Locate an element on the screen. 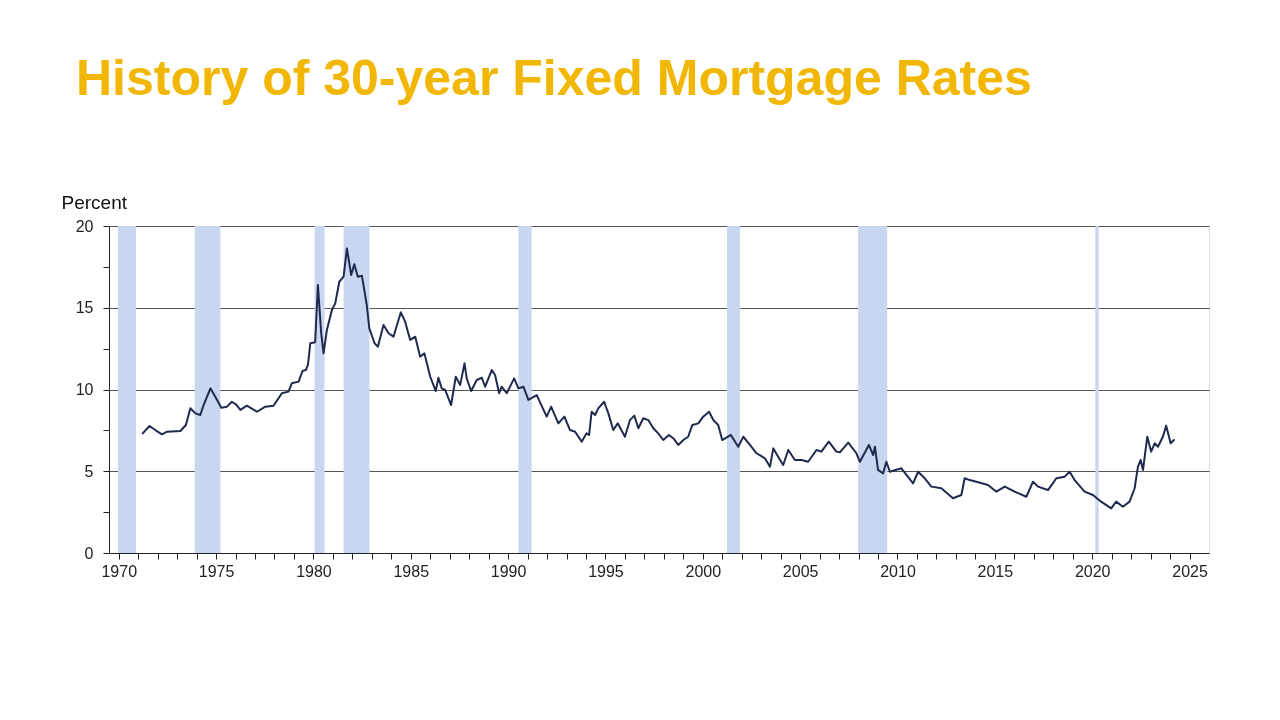 The height and width of the screenshot is (720, 1280). x-tick-label: 2010 is located at coordinates (898, 571).